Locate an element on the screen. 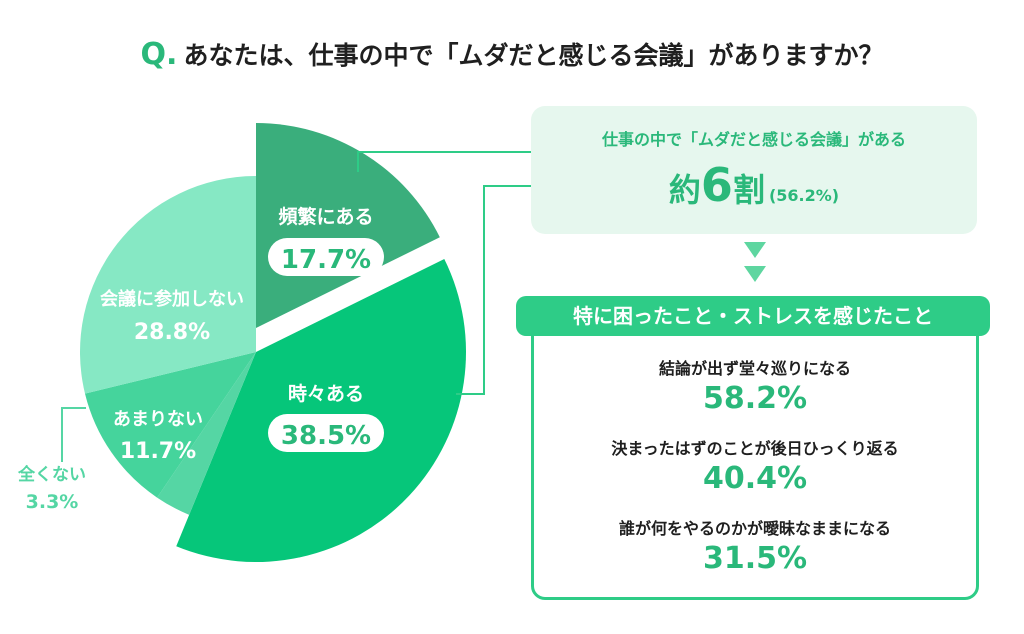 This screenshot has height=634, width=1024. stress-item-label: 決まったはずのことが後日ひっくり返る is located at coordinates (755, 448).